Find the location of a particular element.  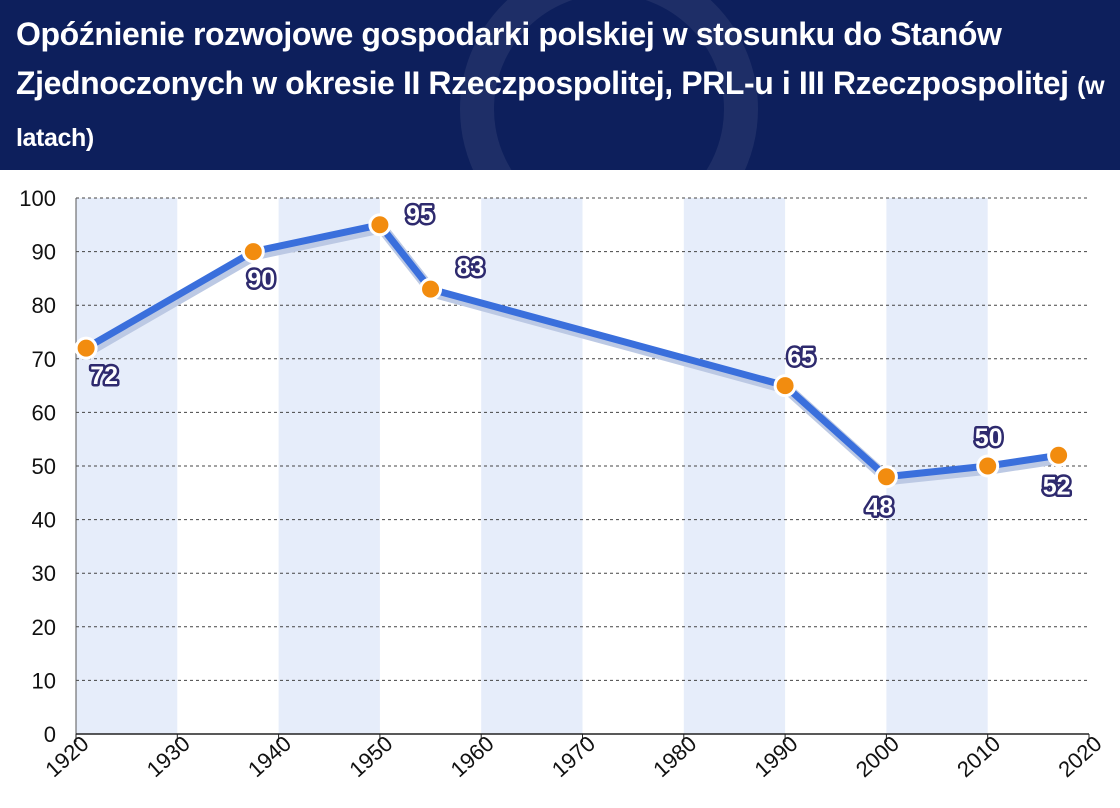

data-label-2: 95 is located at coordinates (420, 215).